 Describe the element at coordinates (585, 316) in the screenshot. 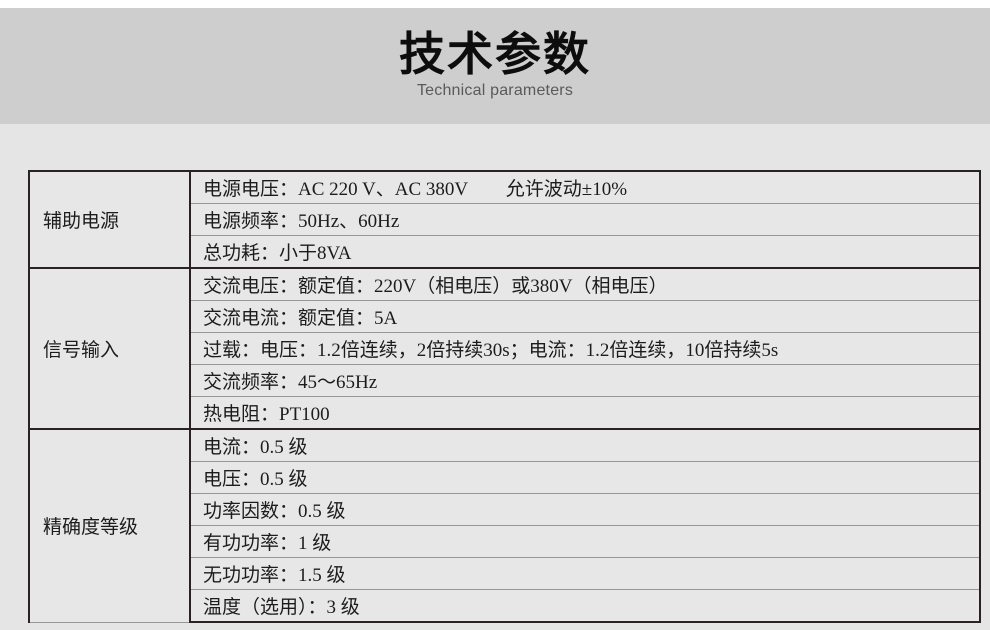

I see `spec-value-cell: 交流电流：额定值：5A` at that location.